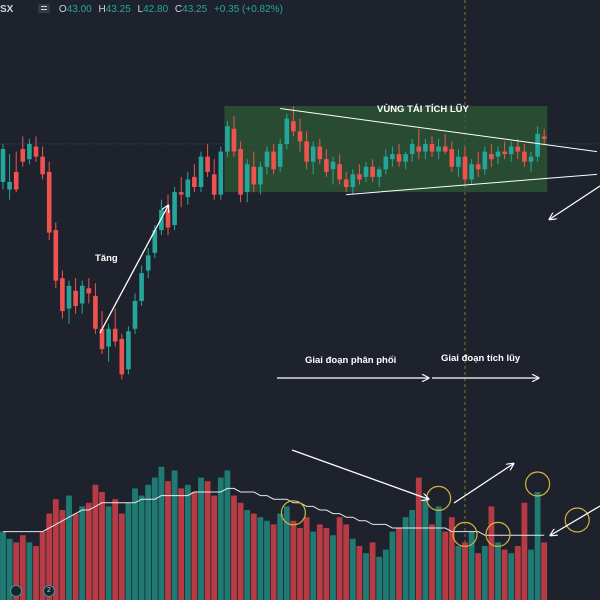 This screenshot has width=600, height=600. Describe the element at coordinates (44, 8) in the screenshot. I see `menu-icon` at that location.